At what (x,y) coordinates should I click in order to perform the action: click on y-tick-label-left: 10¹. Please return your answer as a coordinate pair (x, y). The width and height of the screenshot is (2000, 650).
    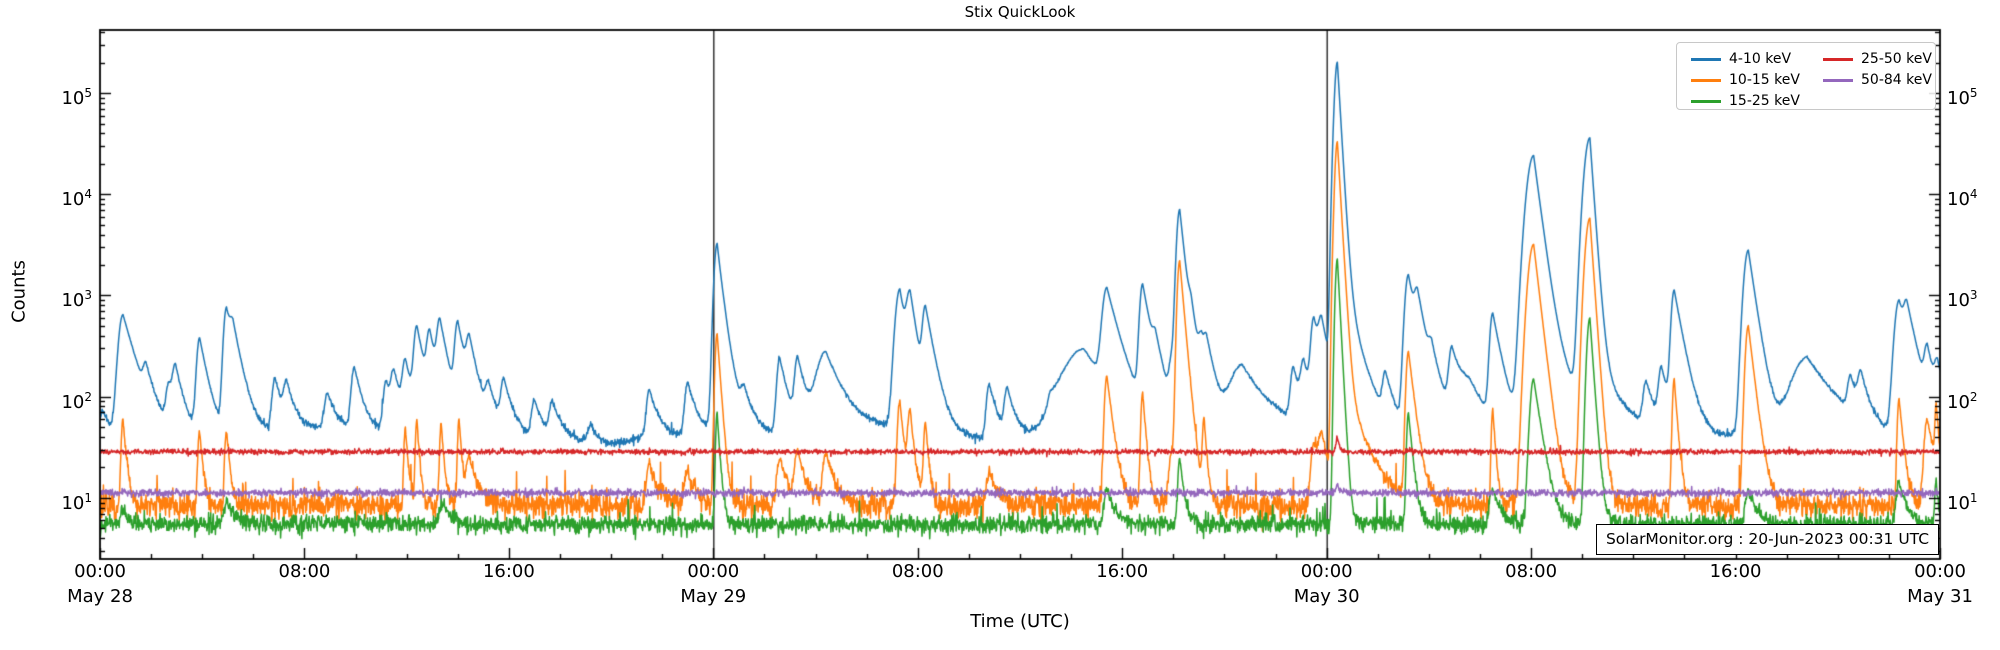
    Looking at the image, I should click on (76, 502).